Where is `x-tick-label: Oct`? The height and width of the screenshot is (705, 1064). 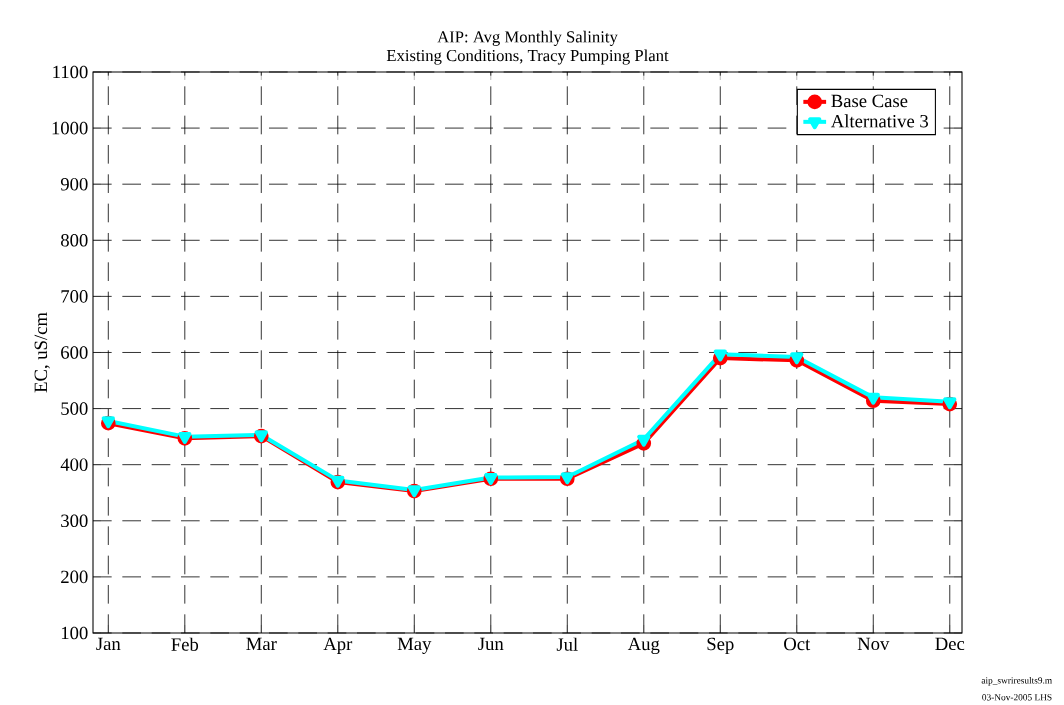
x-tick-label: Oct is located at coordinates (797, 644).